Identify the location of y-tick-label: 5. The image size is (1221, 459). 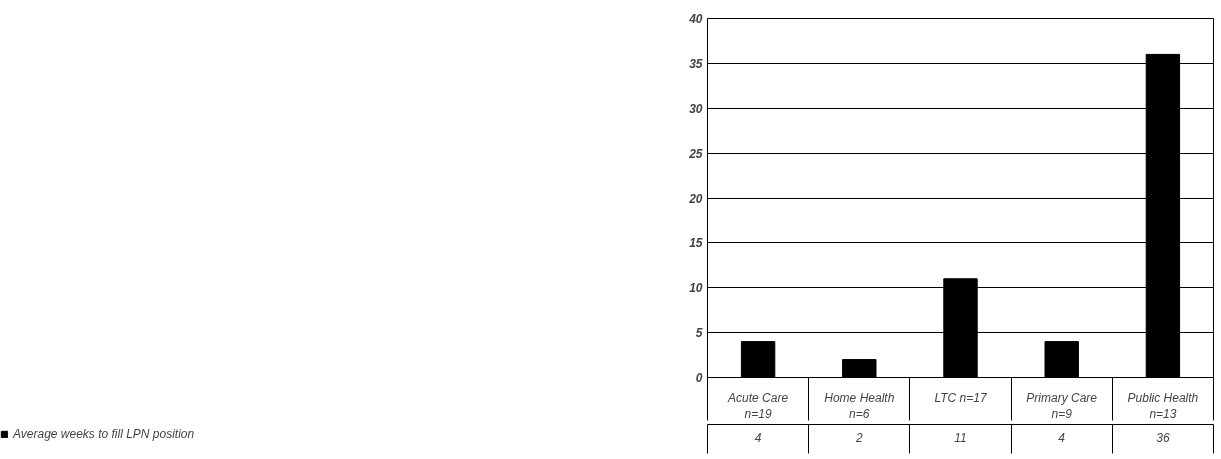
(699, 333).